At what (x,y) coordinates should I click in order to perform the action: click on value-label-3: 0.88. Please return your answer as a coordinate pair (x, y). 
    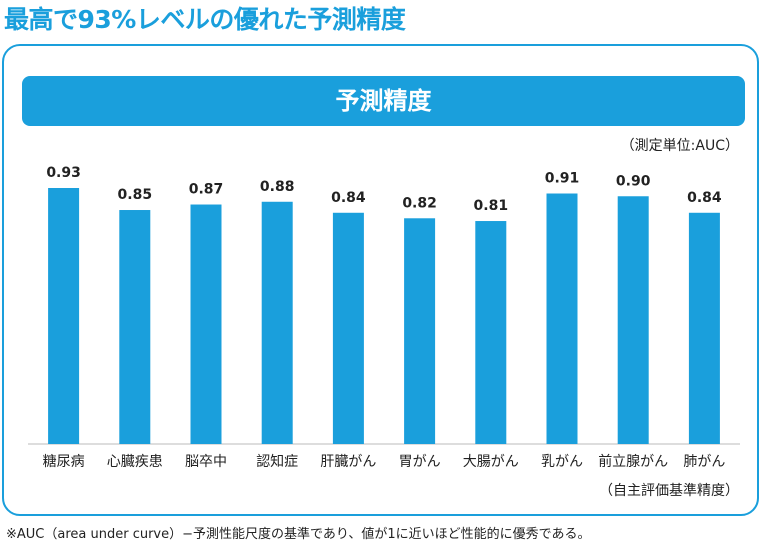
    Looking at the image, I should click on (277, 187).